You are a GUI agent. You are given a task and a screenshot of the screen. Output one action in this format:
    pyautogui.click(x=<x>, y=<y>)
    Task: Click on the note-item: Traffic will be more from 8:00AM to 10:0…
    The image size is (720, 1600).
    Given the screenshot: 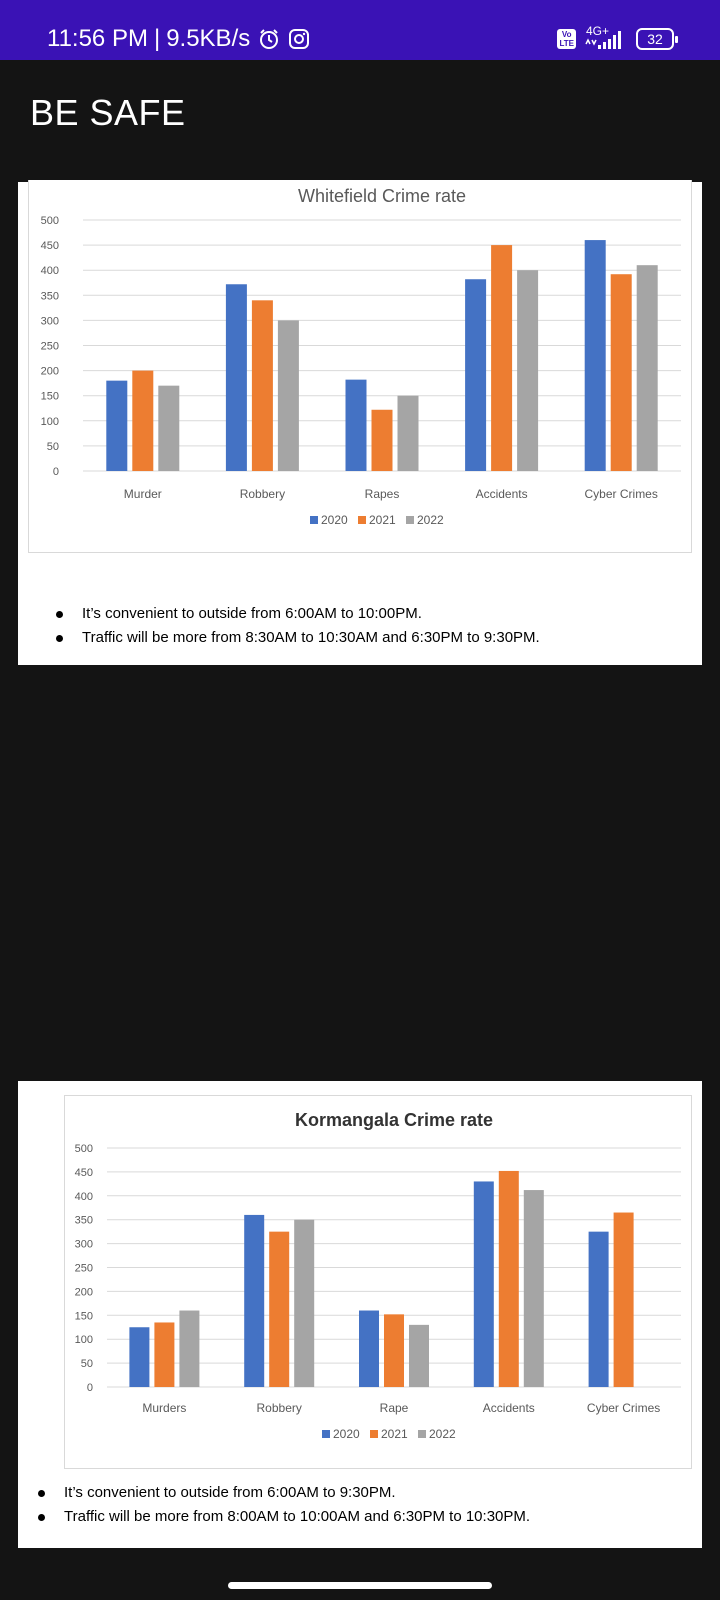 What is the action you would take?
    pyautogui.click(x=284, y=1517)
    